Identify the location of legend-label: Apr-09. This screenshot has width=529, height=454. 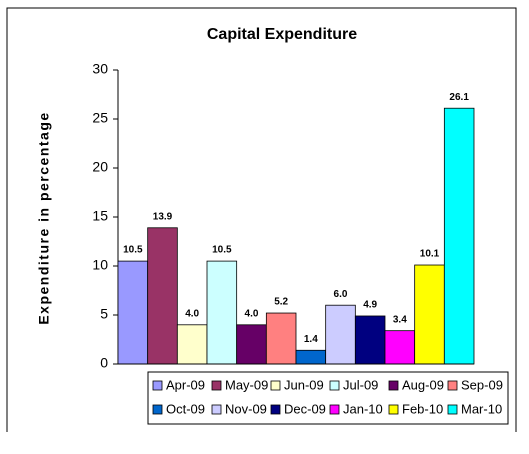
(185, 384).